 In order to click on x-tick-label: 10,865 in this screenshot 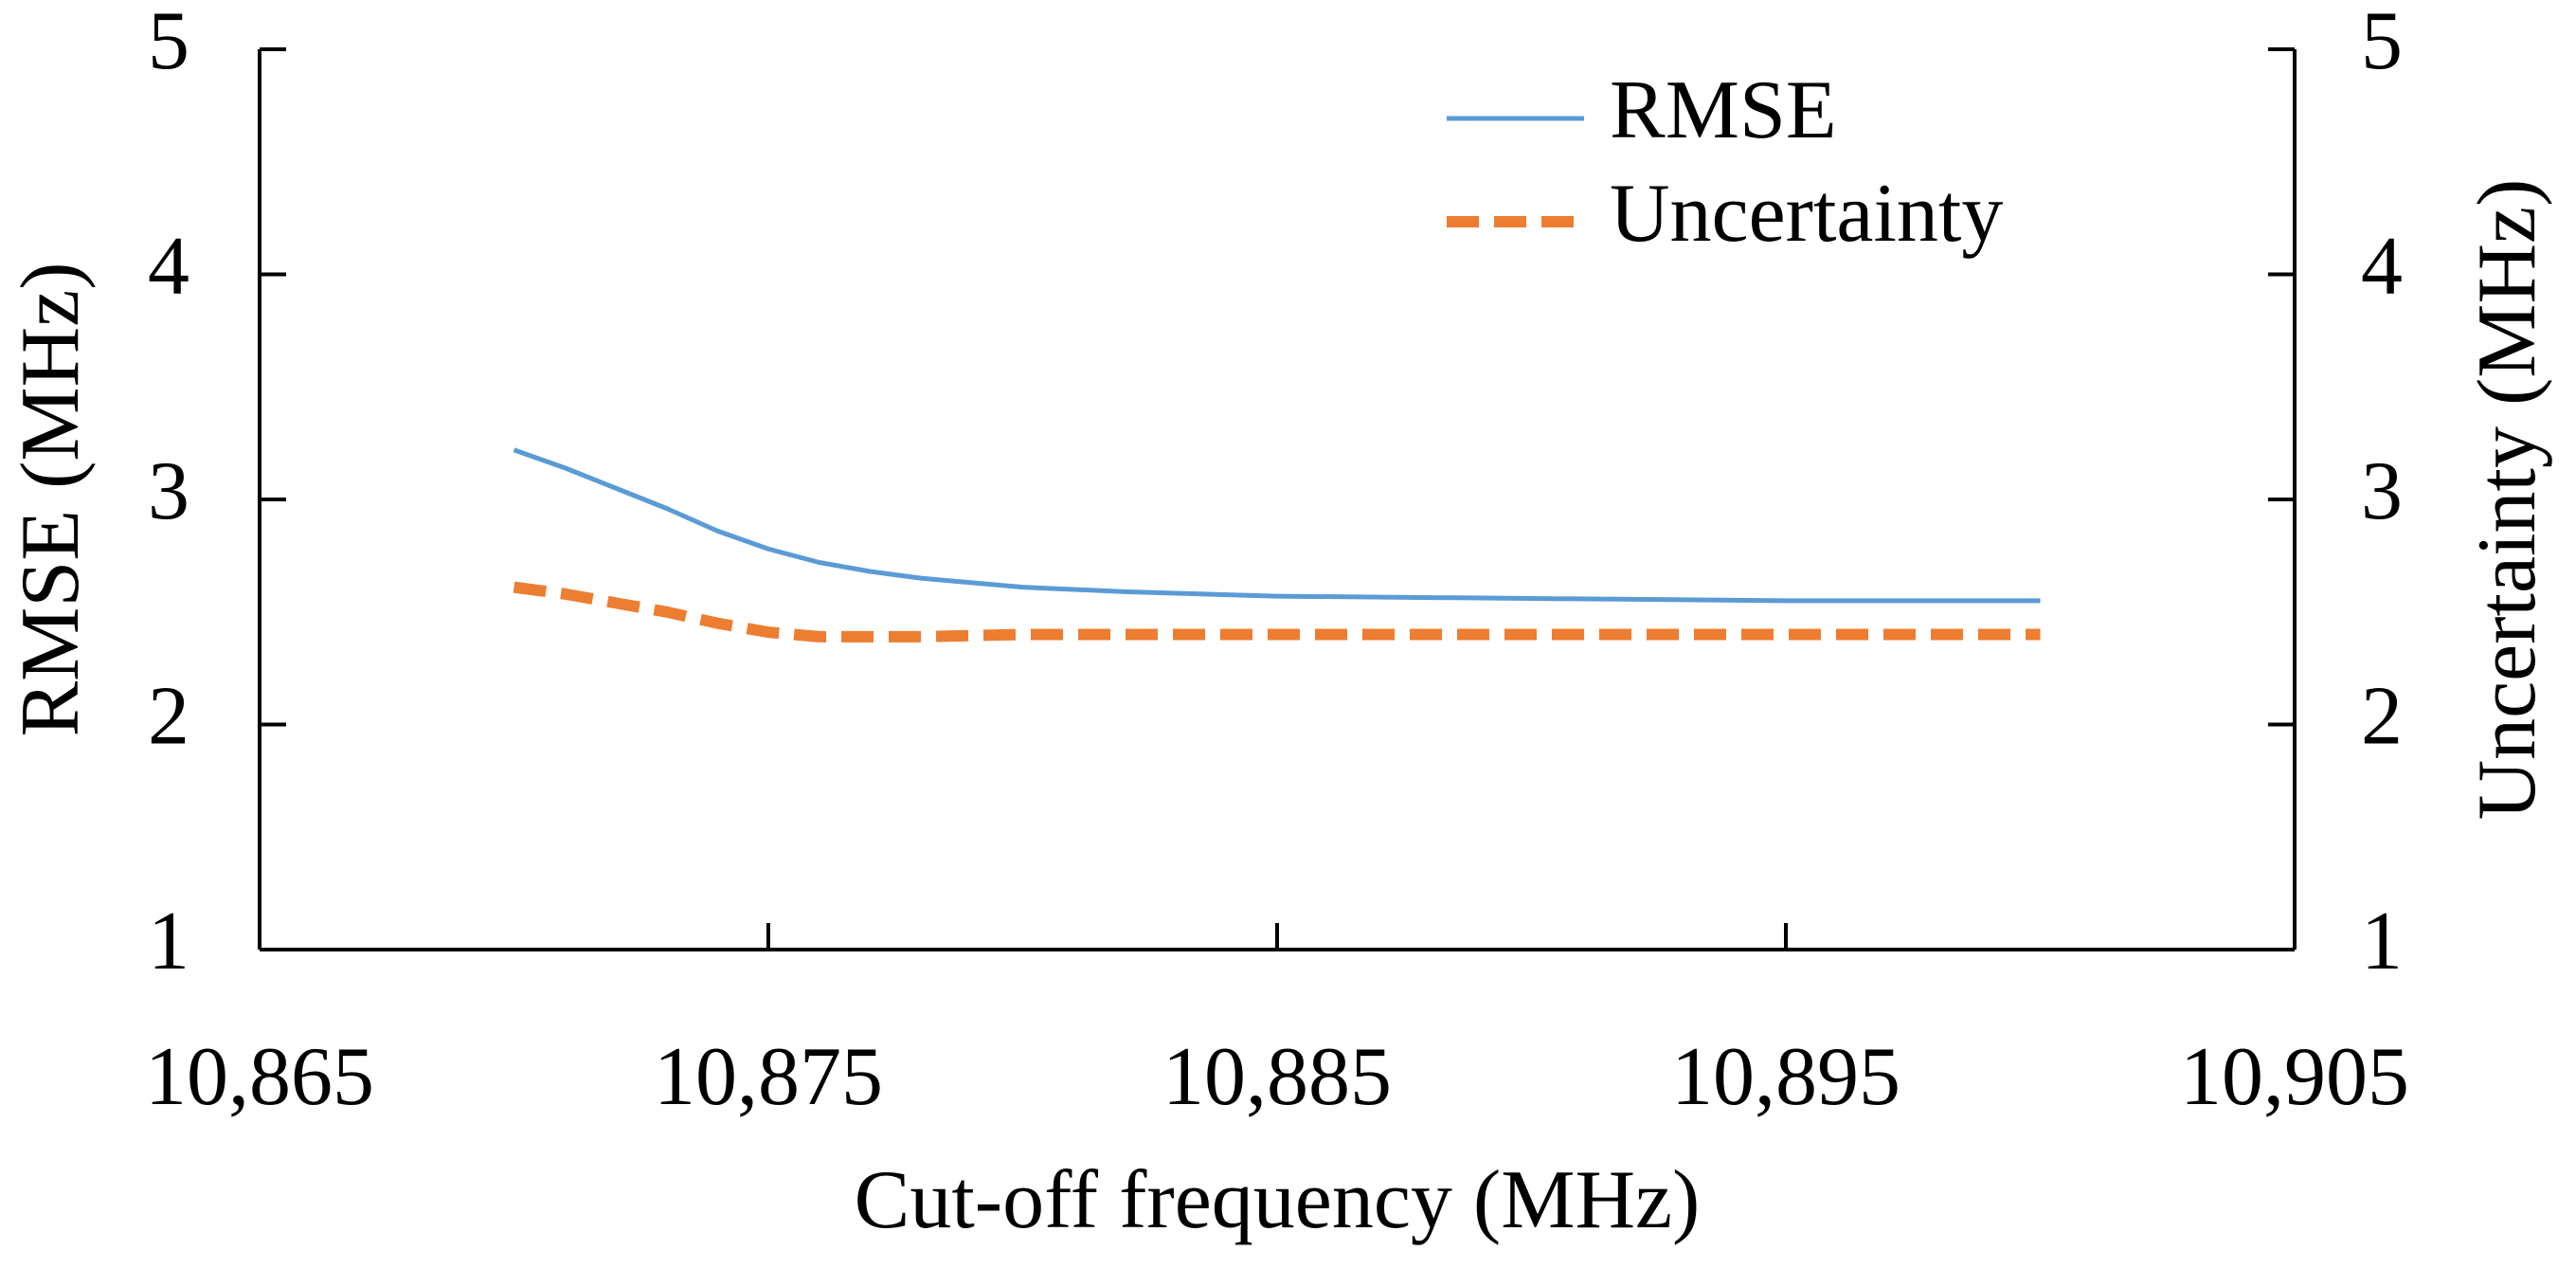, I will do `click(259, 1077)`.